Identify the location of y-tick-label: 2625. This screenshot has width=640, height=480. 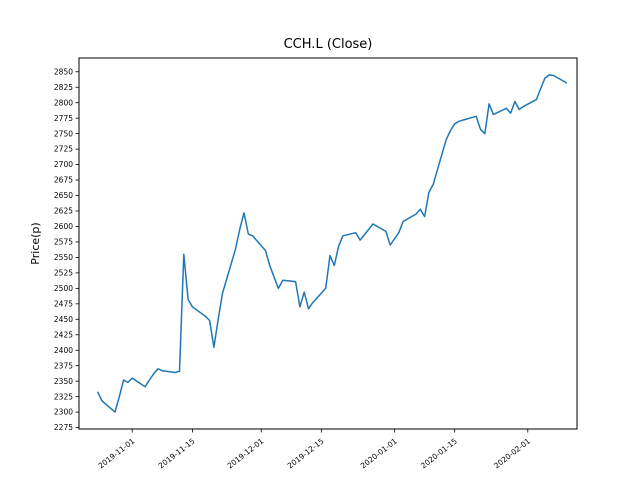
(63, 211).